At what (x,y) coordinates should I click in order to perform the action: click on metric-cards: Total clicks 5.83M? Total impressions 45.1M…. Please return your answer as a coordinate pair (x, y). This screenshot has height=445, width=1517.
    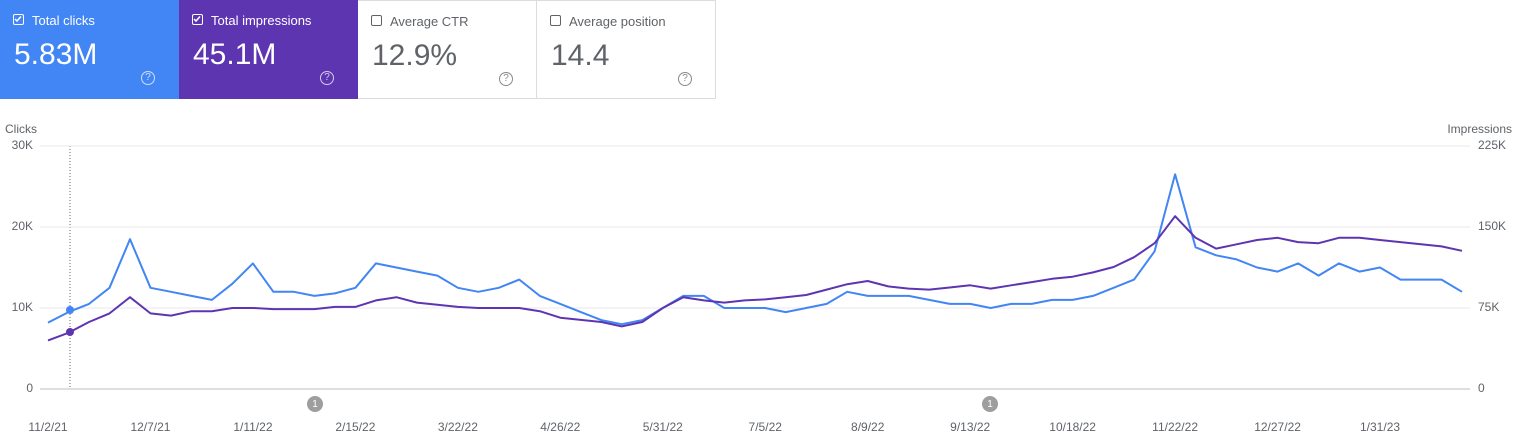
    Looking at the image, I should click on (358, 49).